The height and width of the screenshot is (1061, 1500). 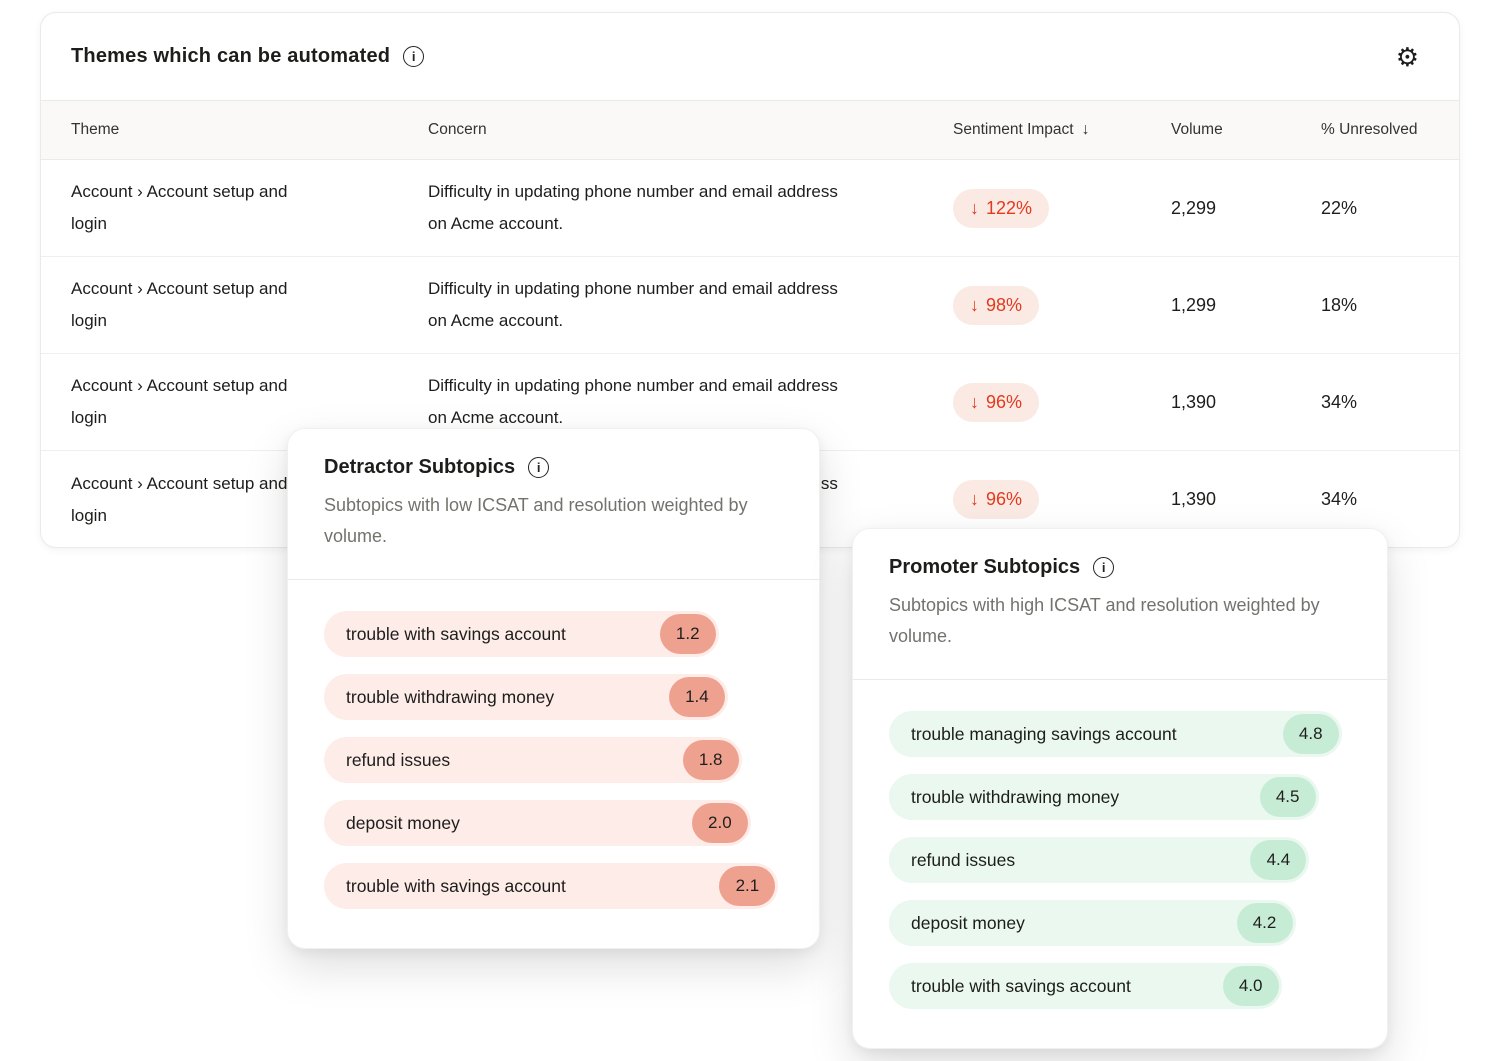 I want to click on promoter-subtopic-bar: refund issues 4.4, so click(x=1099, y=860).